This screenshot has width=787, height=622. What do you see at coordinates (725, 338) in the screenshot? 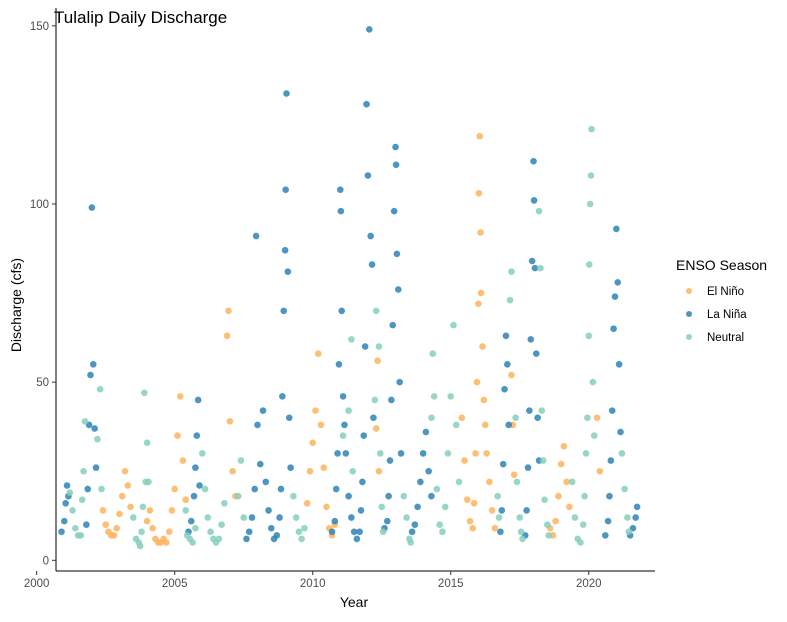
I see `legend-label: Neutral` at bounding box center [725, 338].